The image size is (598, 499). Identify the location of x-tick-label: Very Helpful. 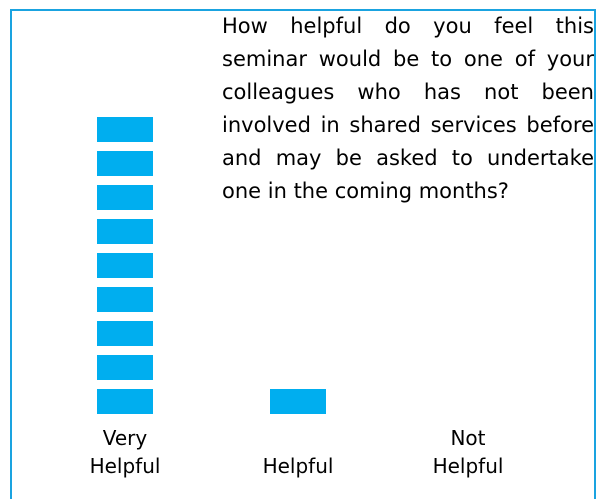
(125, 452).